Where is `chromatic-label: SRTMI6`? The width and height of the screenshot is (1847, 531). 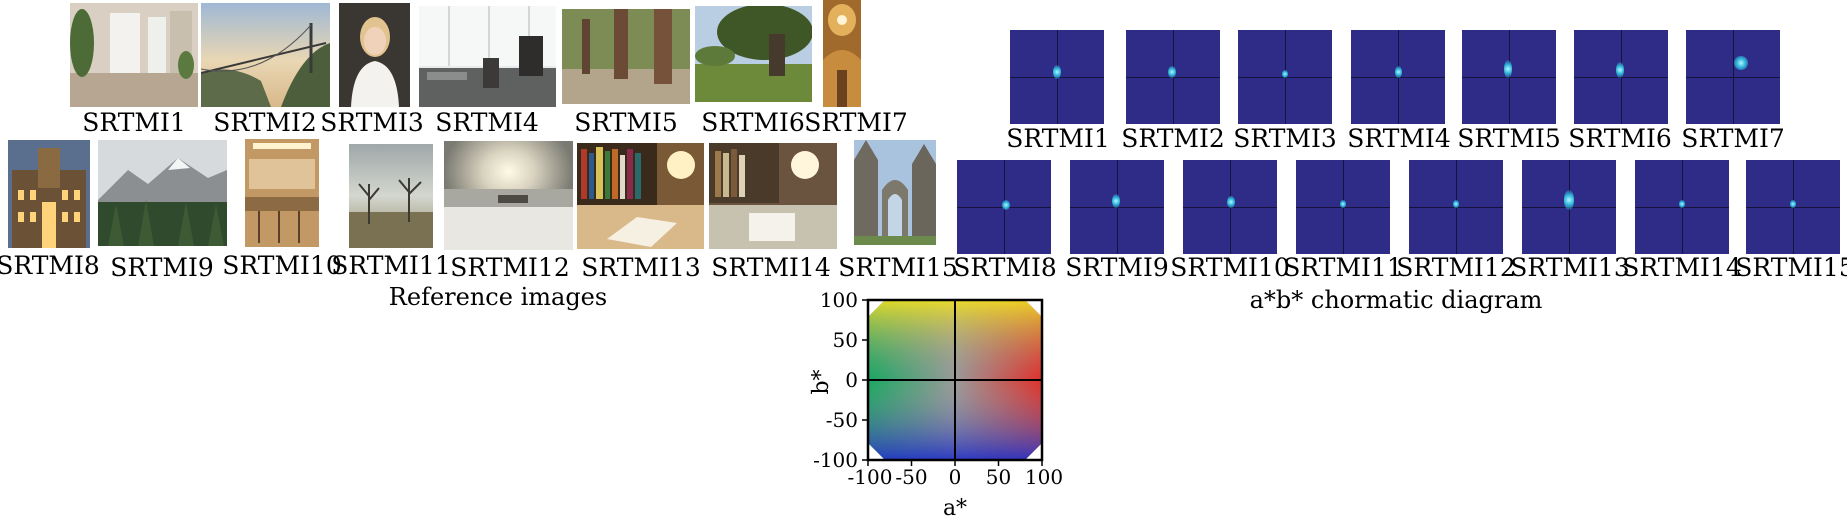
chromatic-label: SRTMI6 is located at coordinates (1620, 138).